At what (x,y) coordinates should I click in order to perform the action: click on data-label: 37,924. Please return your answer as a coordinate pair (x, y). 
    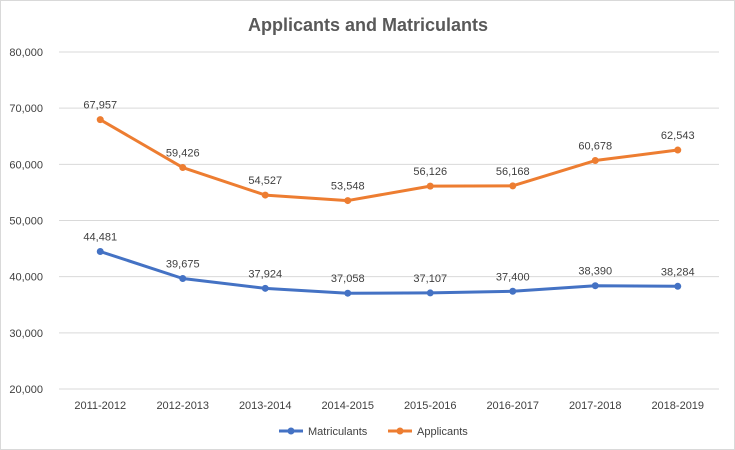
    Looking at the image, I should click on (265, 274).